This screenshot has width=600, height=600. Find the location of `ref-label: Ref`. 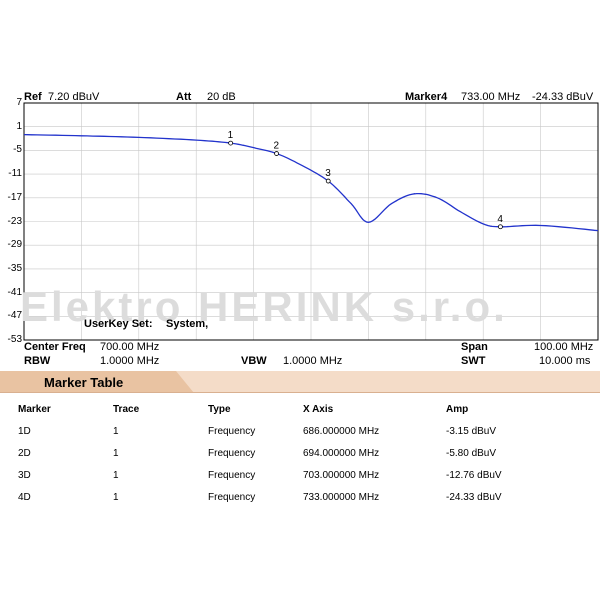

ref-label: Ref is located at coordinates (33, 97).